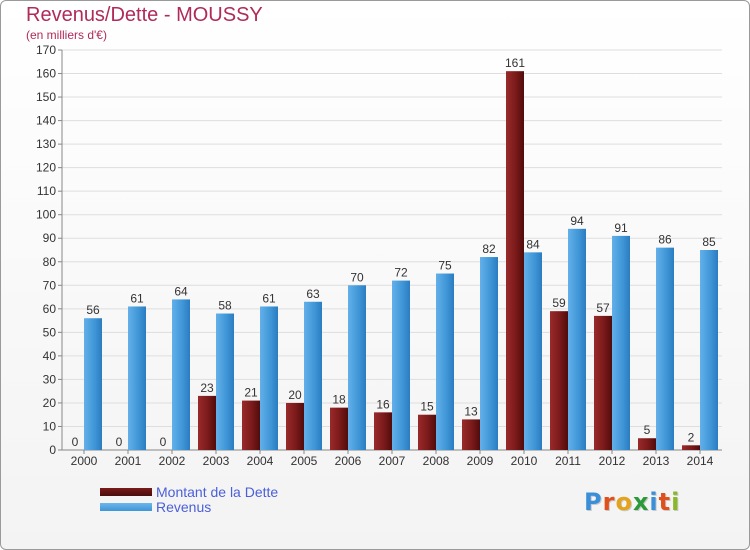  Describe the element at coordinates (339, 400) in the screenshot. I see `debt-bar-label: 18` at that location.